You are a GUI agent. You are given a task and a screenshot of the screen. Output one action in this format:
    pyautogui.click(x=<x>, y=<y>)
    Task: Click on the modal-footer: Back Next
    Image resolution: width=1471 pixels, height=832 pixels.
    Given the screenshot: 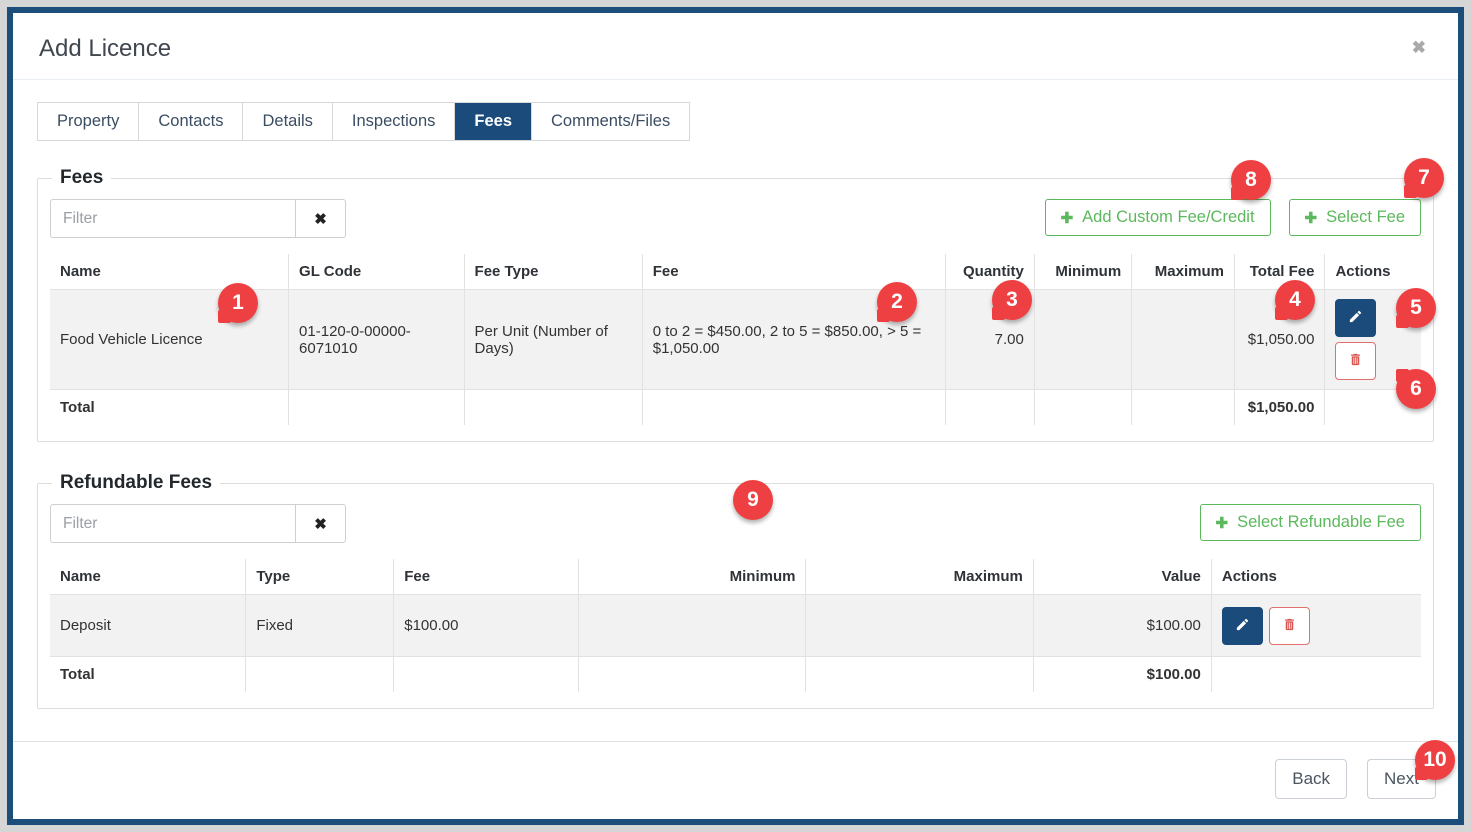 What is the action you would take?
    pyautogui.click(x=735, y=780)
    